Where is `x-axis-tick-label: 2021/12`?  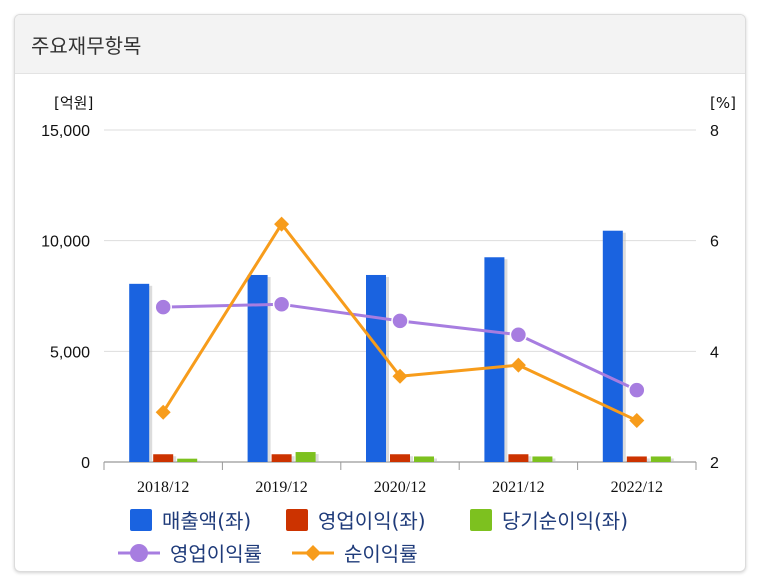 x-axis-tick-label: 2021/12 is located at coordinates (518, 487).